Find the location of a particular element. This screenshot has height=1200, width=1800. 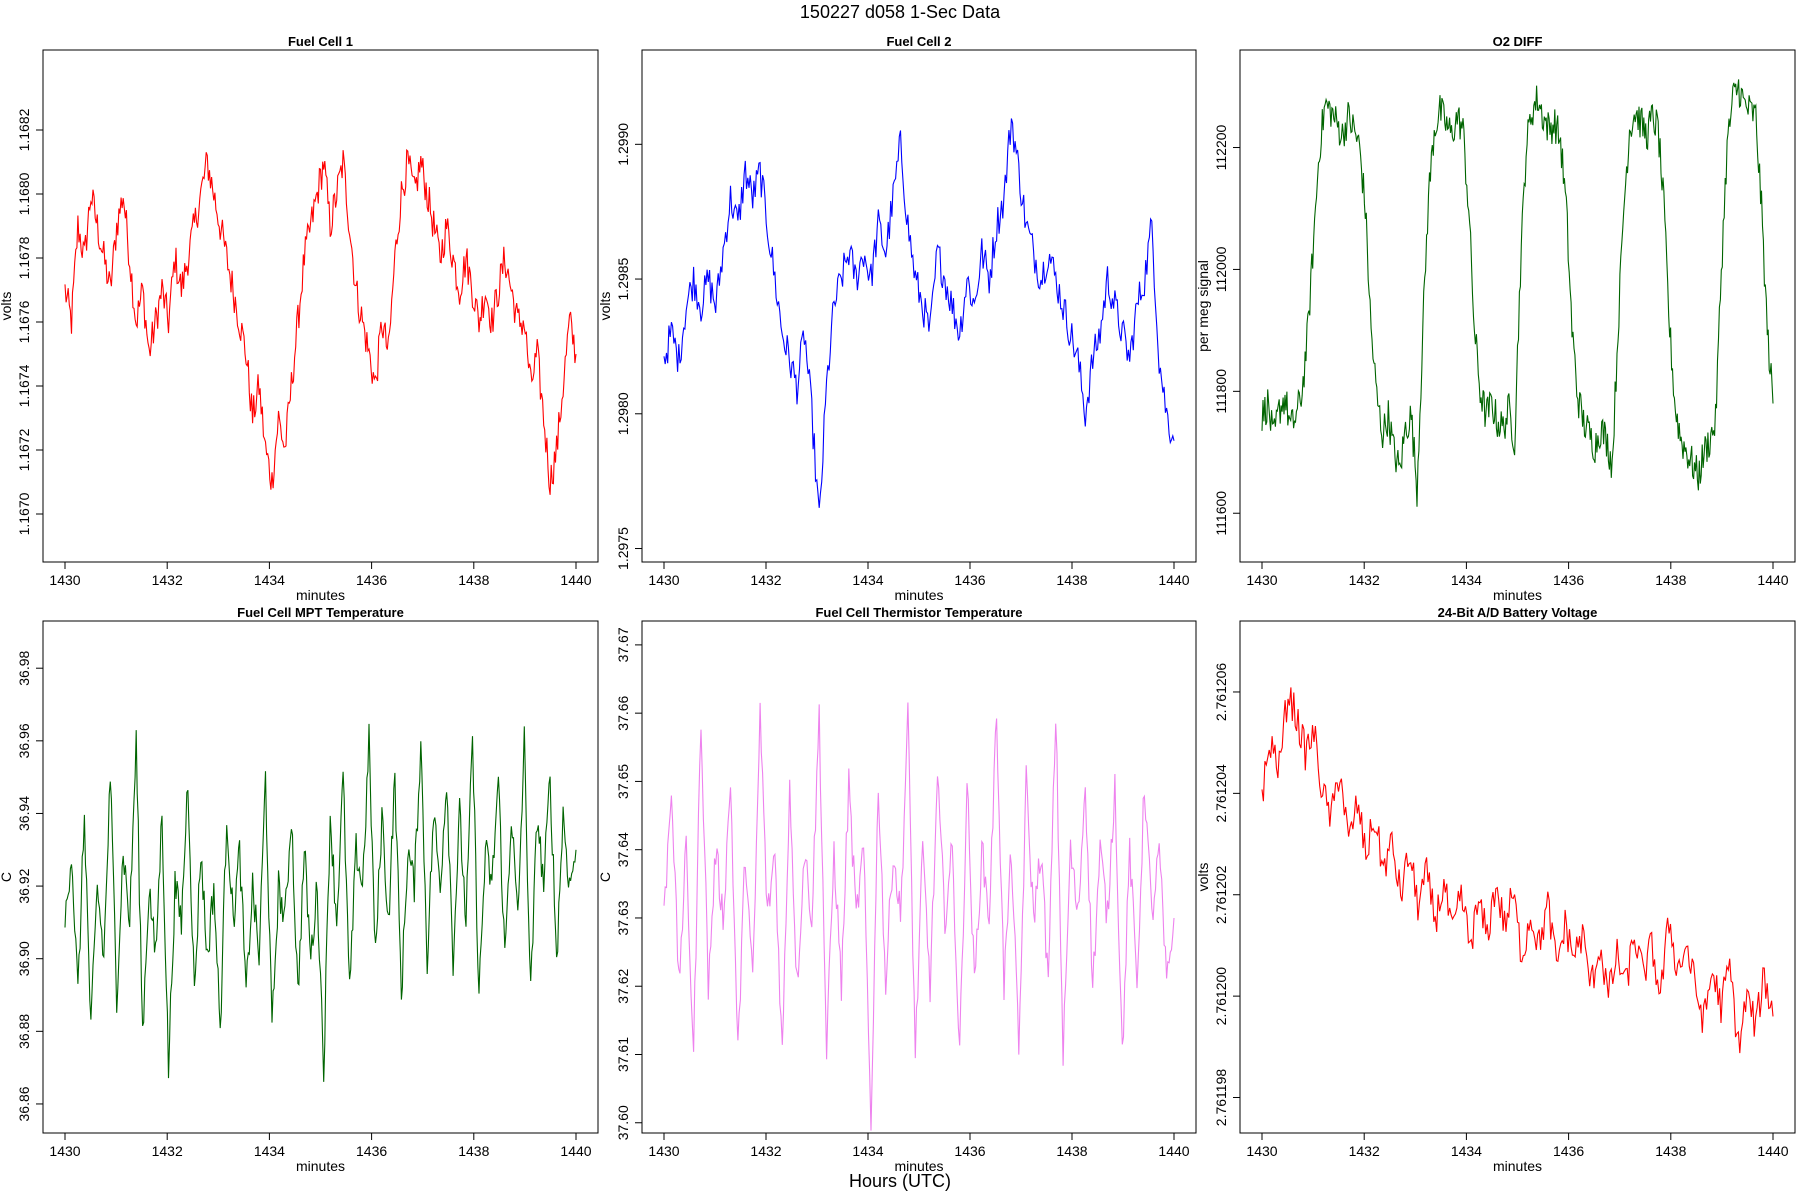

y-tick-label: 1.1674 is located at coordinates (24, 385).